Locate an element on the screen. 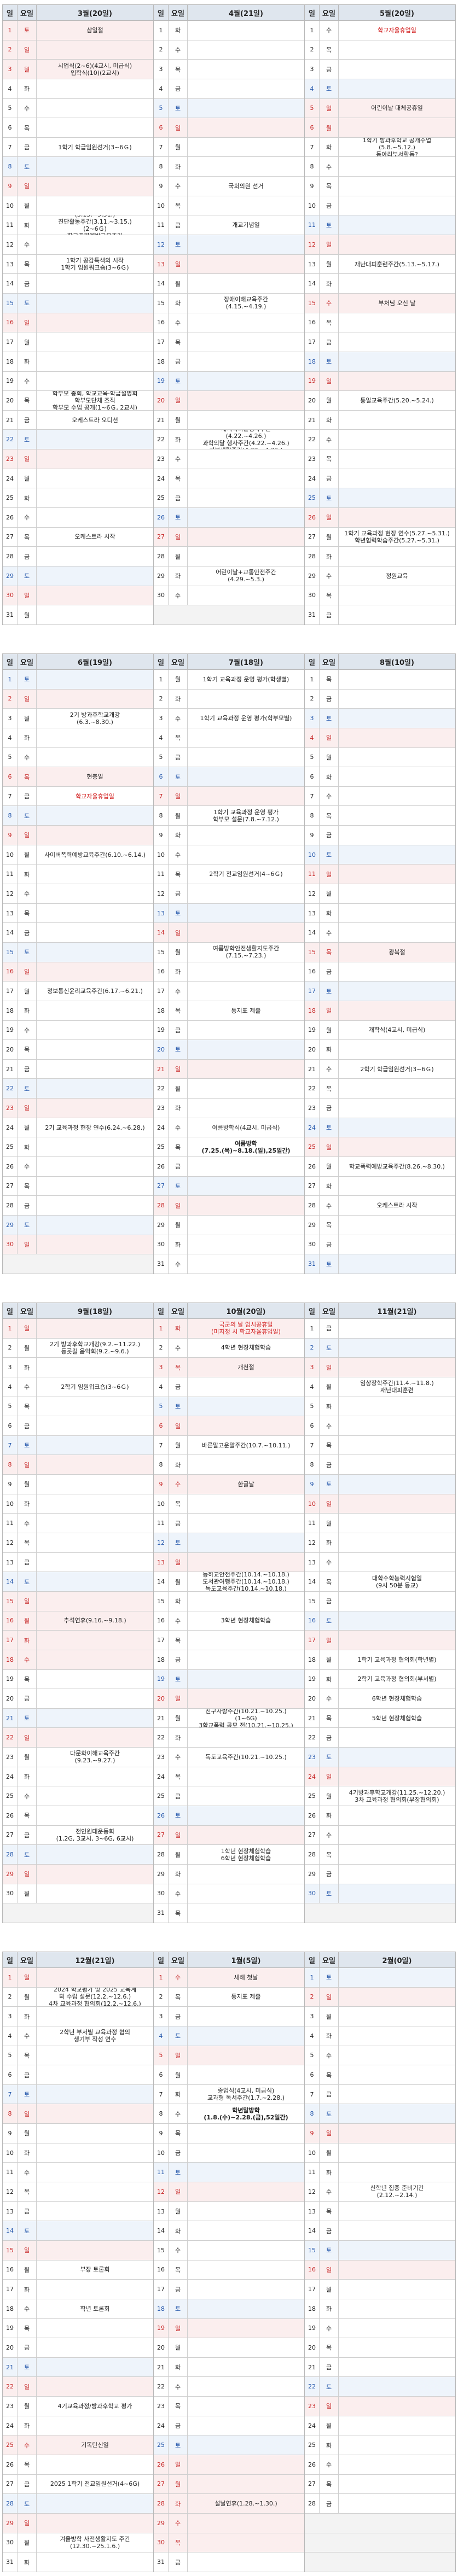 The image size is (458, 2576). day-row: 11 화 is located at coordinates (78, 874).